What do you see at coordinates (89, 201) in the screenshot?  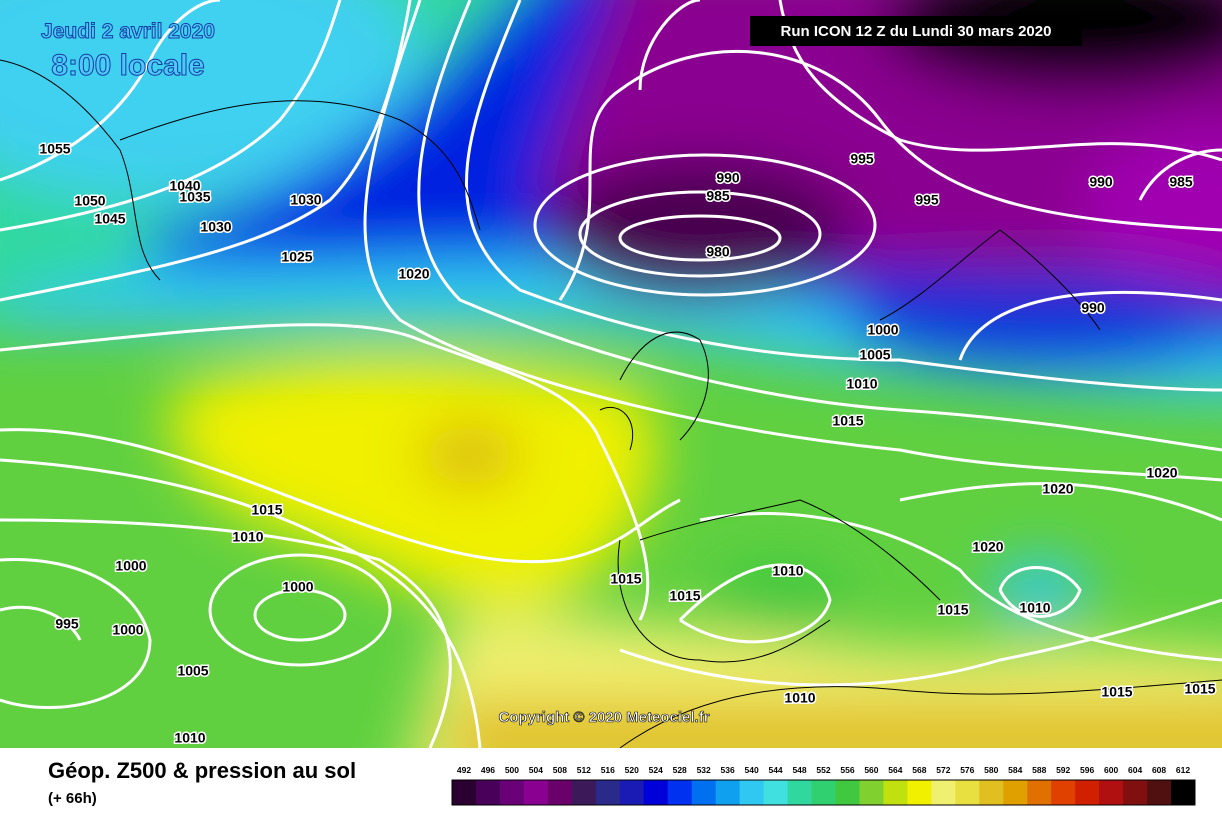 I see `isobar-label: 1050` at bounding box center [89, 201].